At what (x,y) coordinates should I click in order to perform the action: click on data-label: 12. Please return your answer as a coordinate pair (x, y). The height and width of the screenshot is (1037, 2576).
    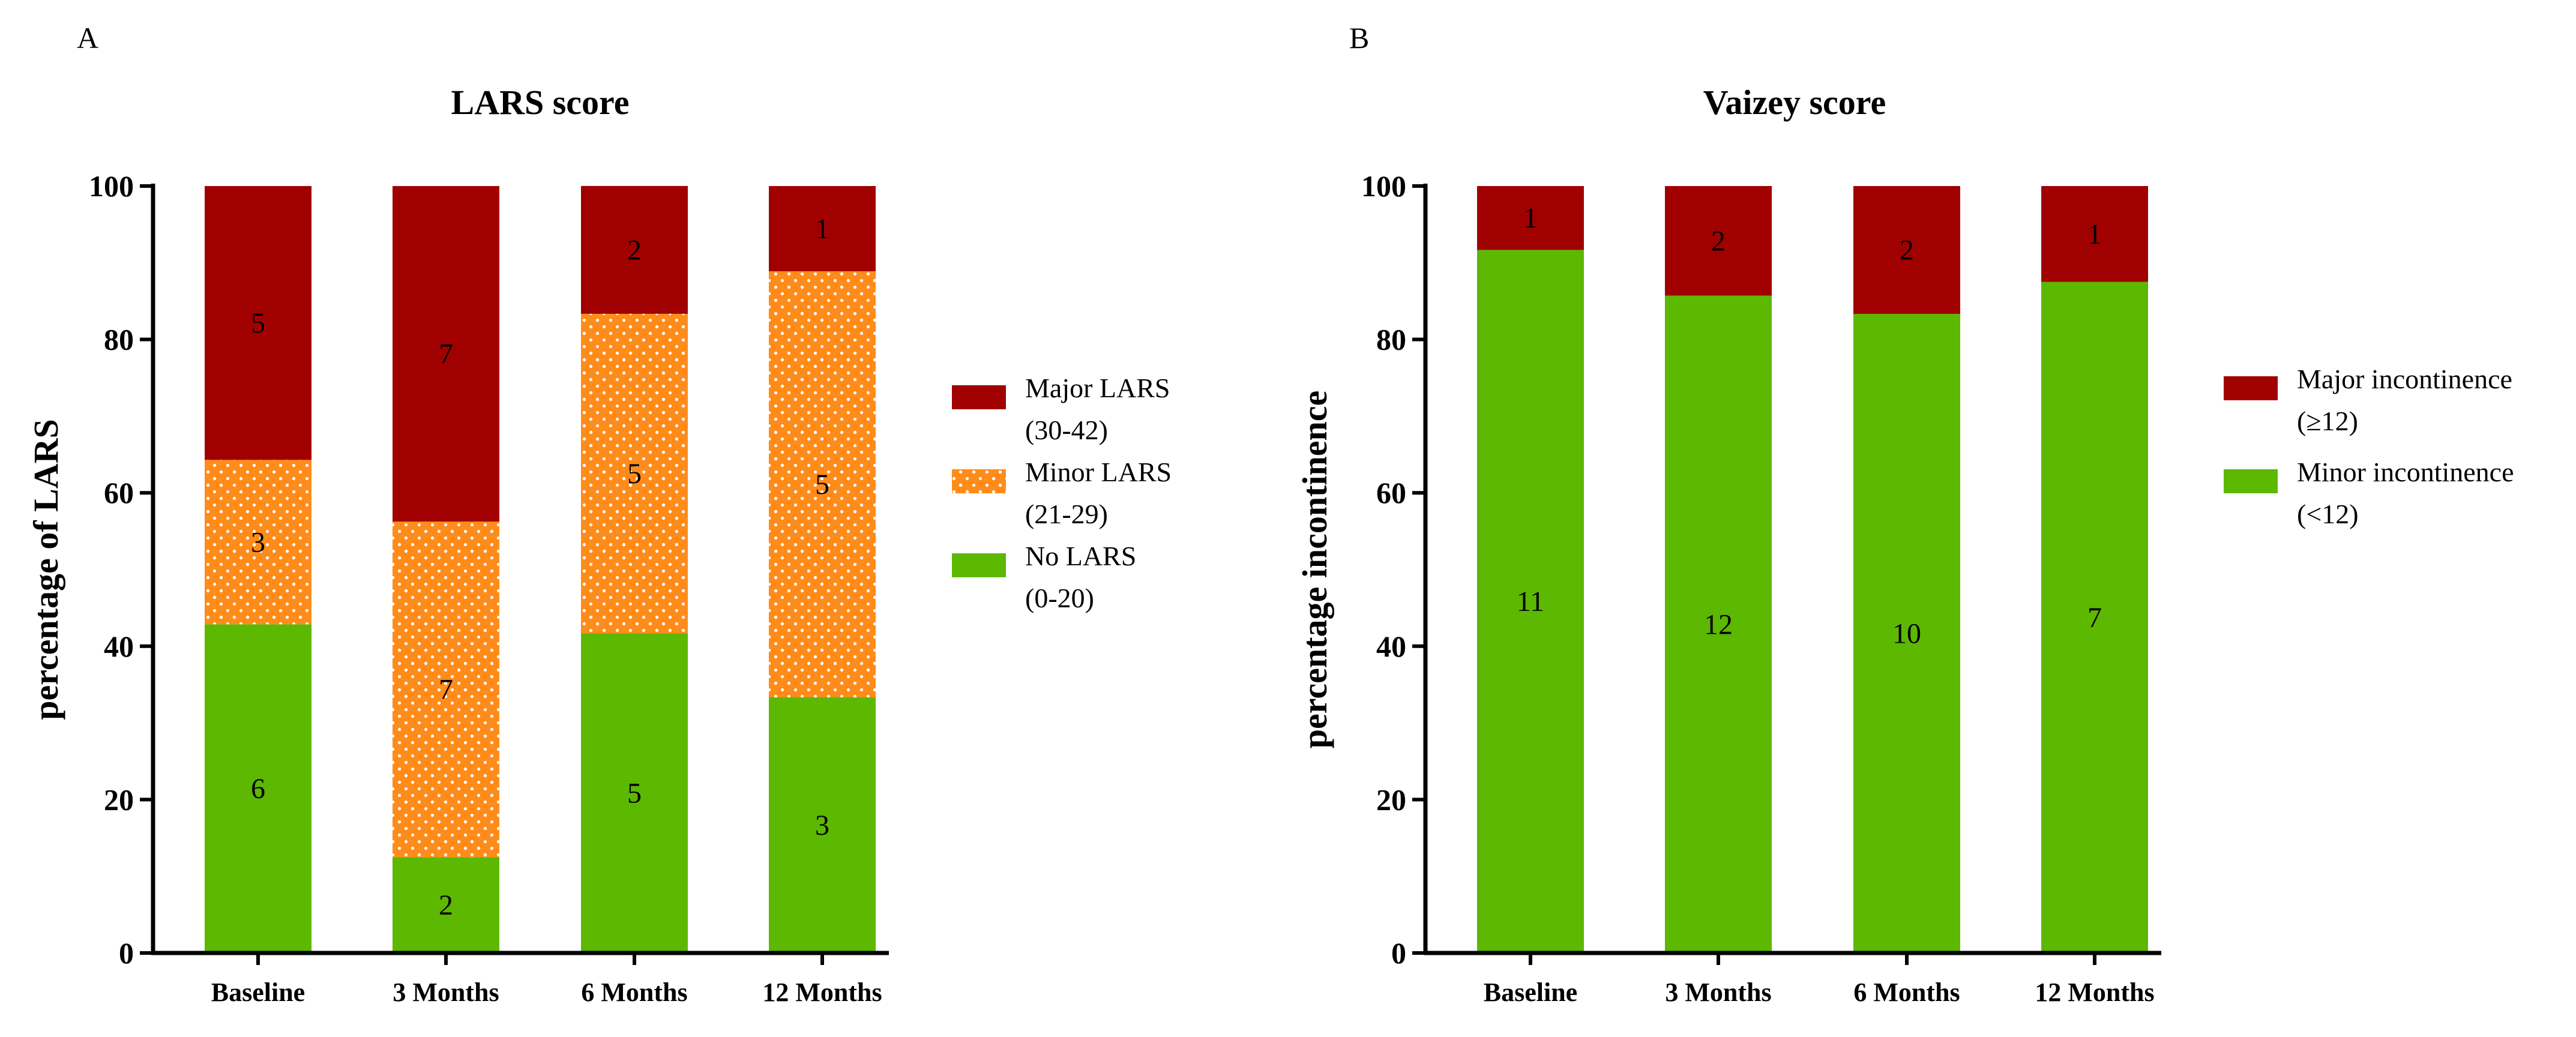
    Looking at the image, I should click on (1718, 624).